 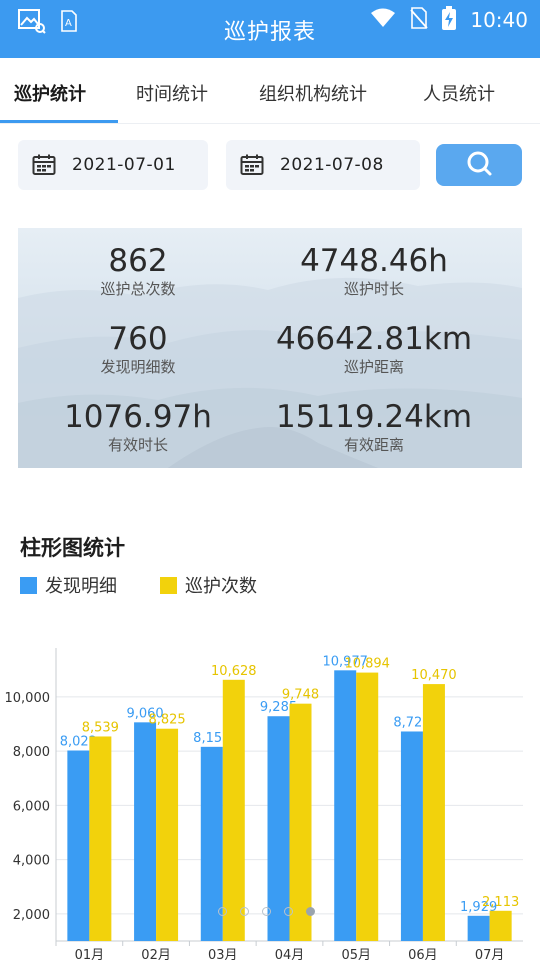 What do you see at coordinates (78, 741) in the screenshot?
I see `data-label: 8,022` at bounding box center [78, 741].